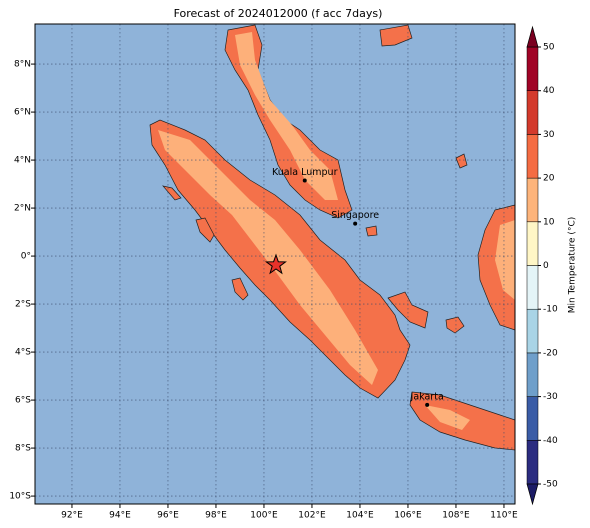  I want to click on map-title: Forecast of 2024012000 (f acc 7days), so click(278, 13).